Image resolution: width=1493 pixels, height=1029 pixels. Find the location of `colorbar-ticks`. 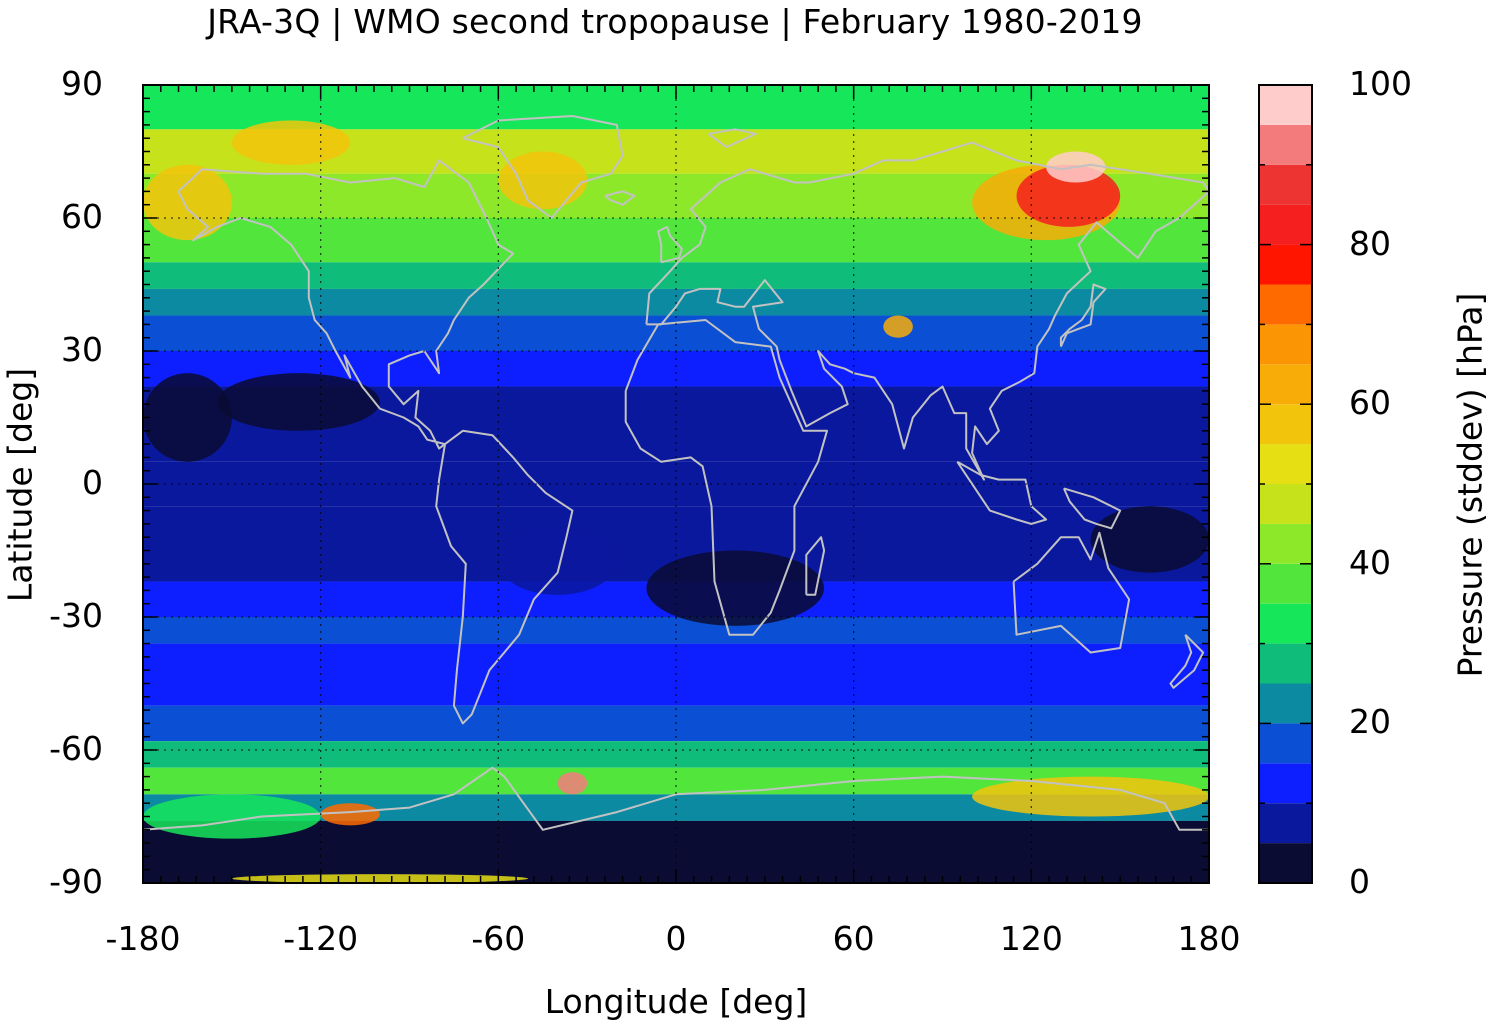

colorbar-ticks is located at coordinates (1285, 484).